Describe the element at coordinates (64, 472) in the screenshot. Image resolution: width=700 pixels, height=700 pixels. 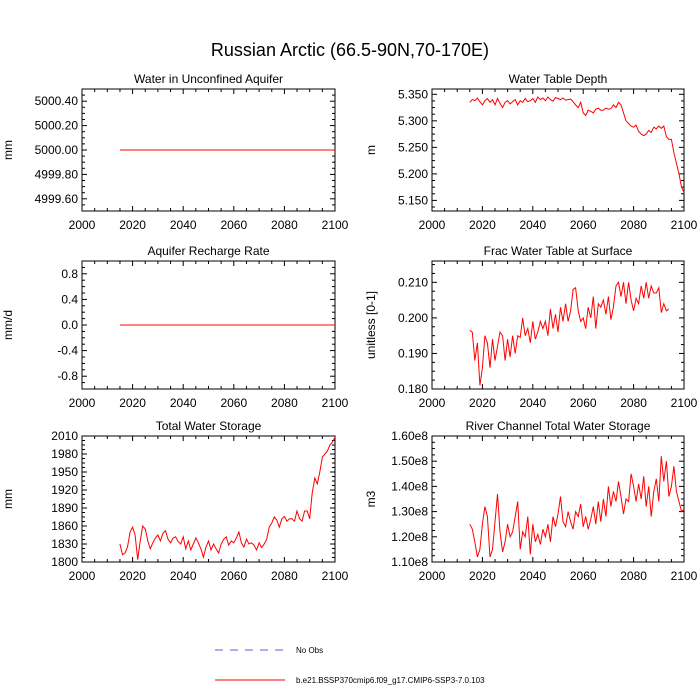
I see `y-tick-label: 1950` at that location.